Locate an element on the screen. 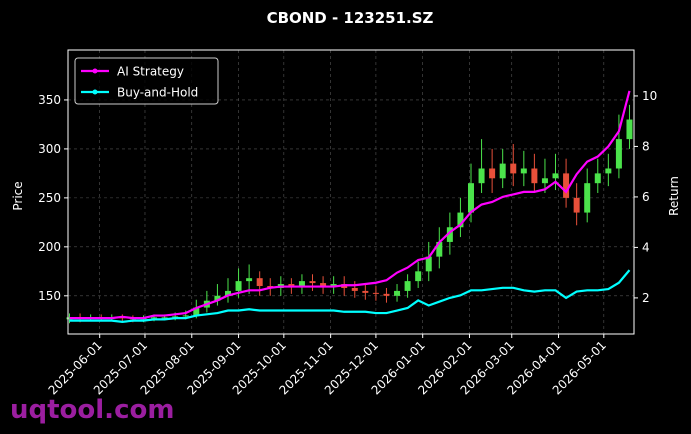 Image resolution: width=691 pixels, height=434 pixels. legend-label: Buy-and-Hold is located at coordinates (157, 93).